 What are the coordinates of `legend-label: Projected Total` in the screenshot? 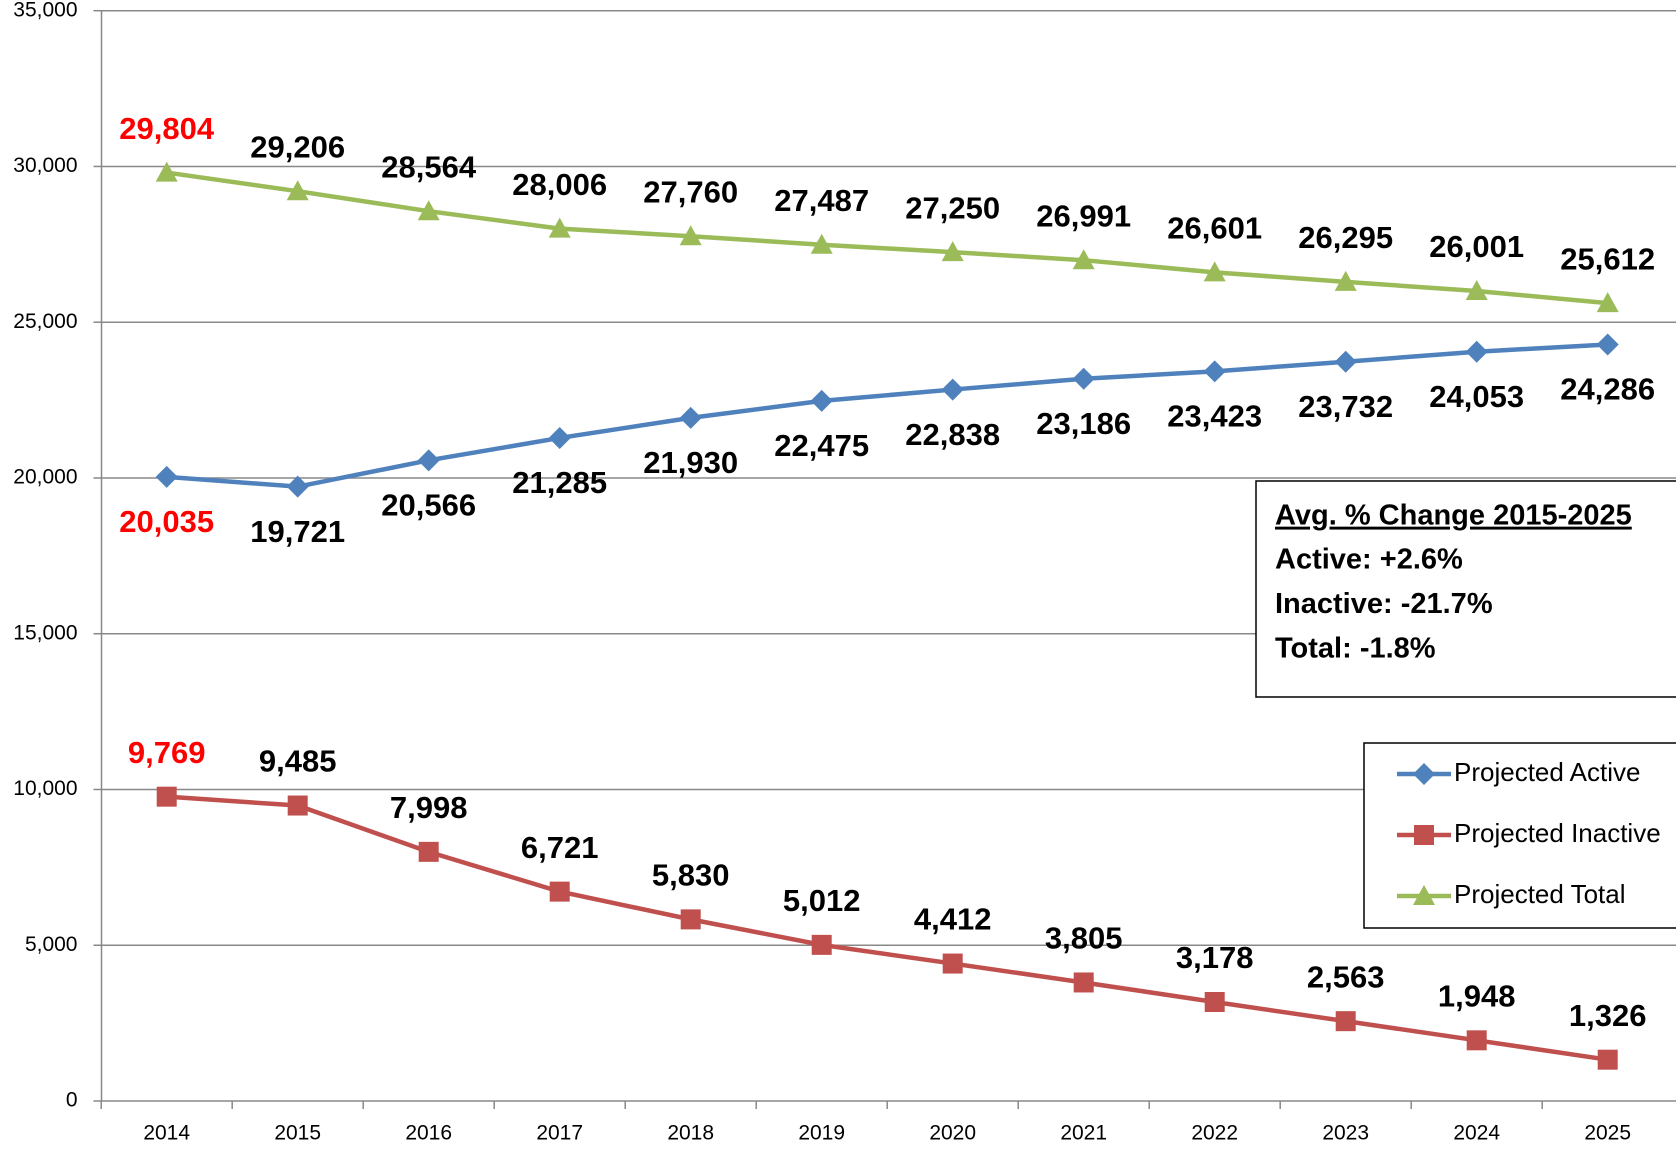 It's located at (1540, 894).